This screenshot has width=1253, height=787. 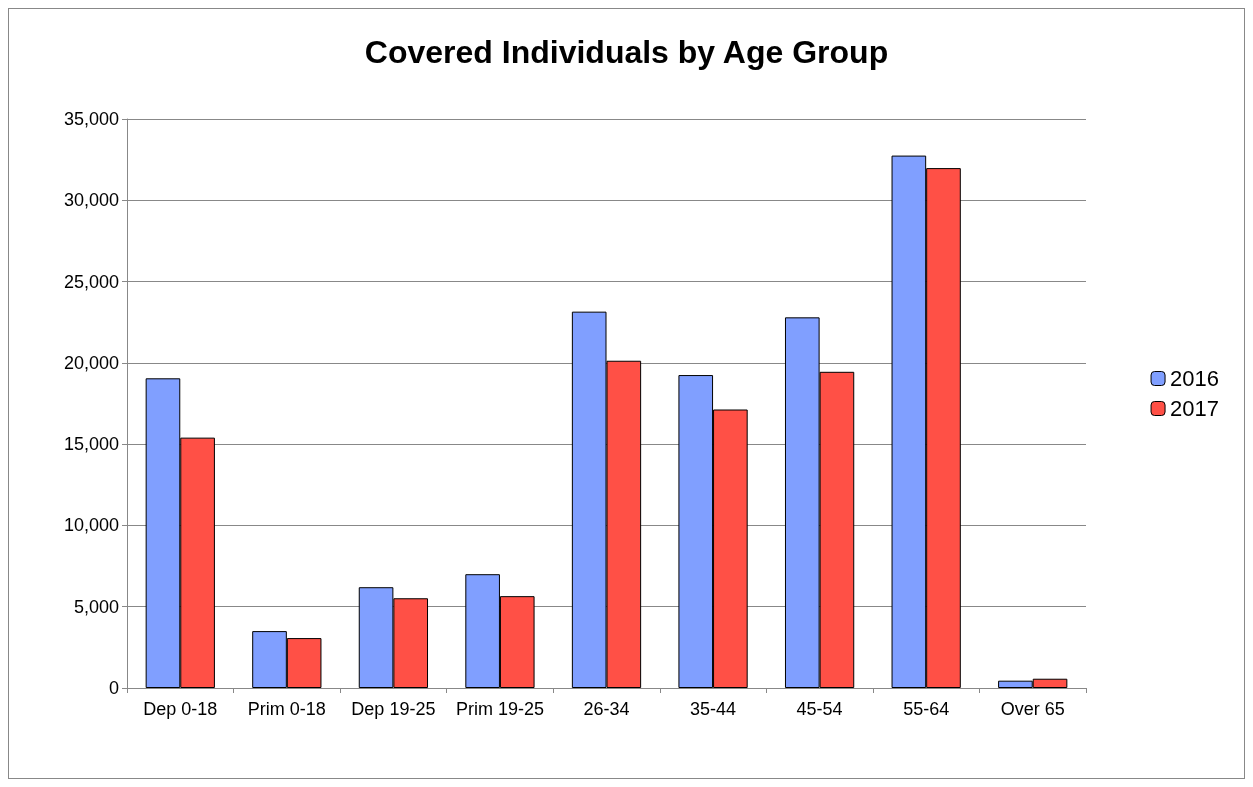 I want to click on x-tick-label: 35-44, so click(x=713, y=709).